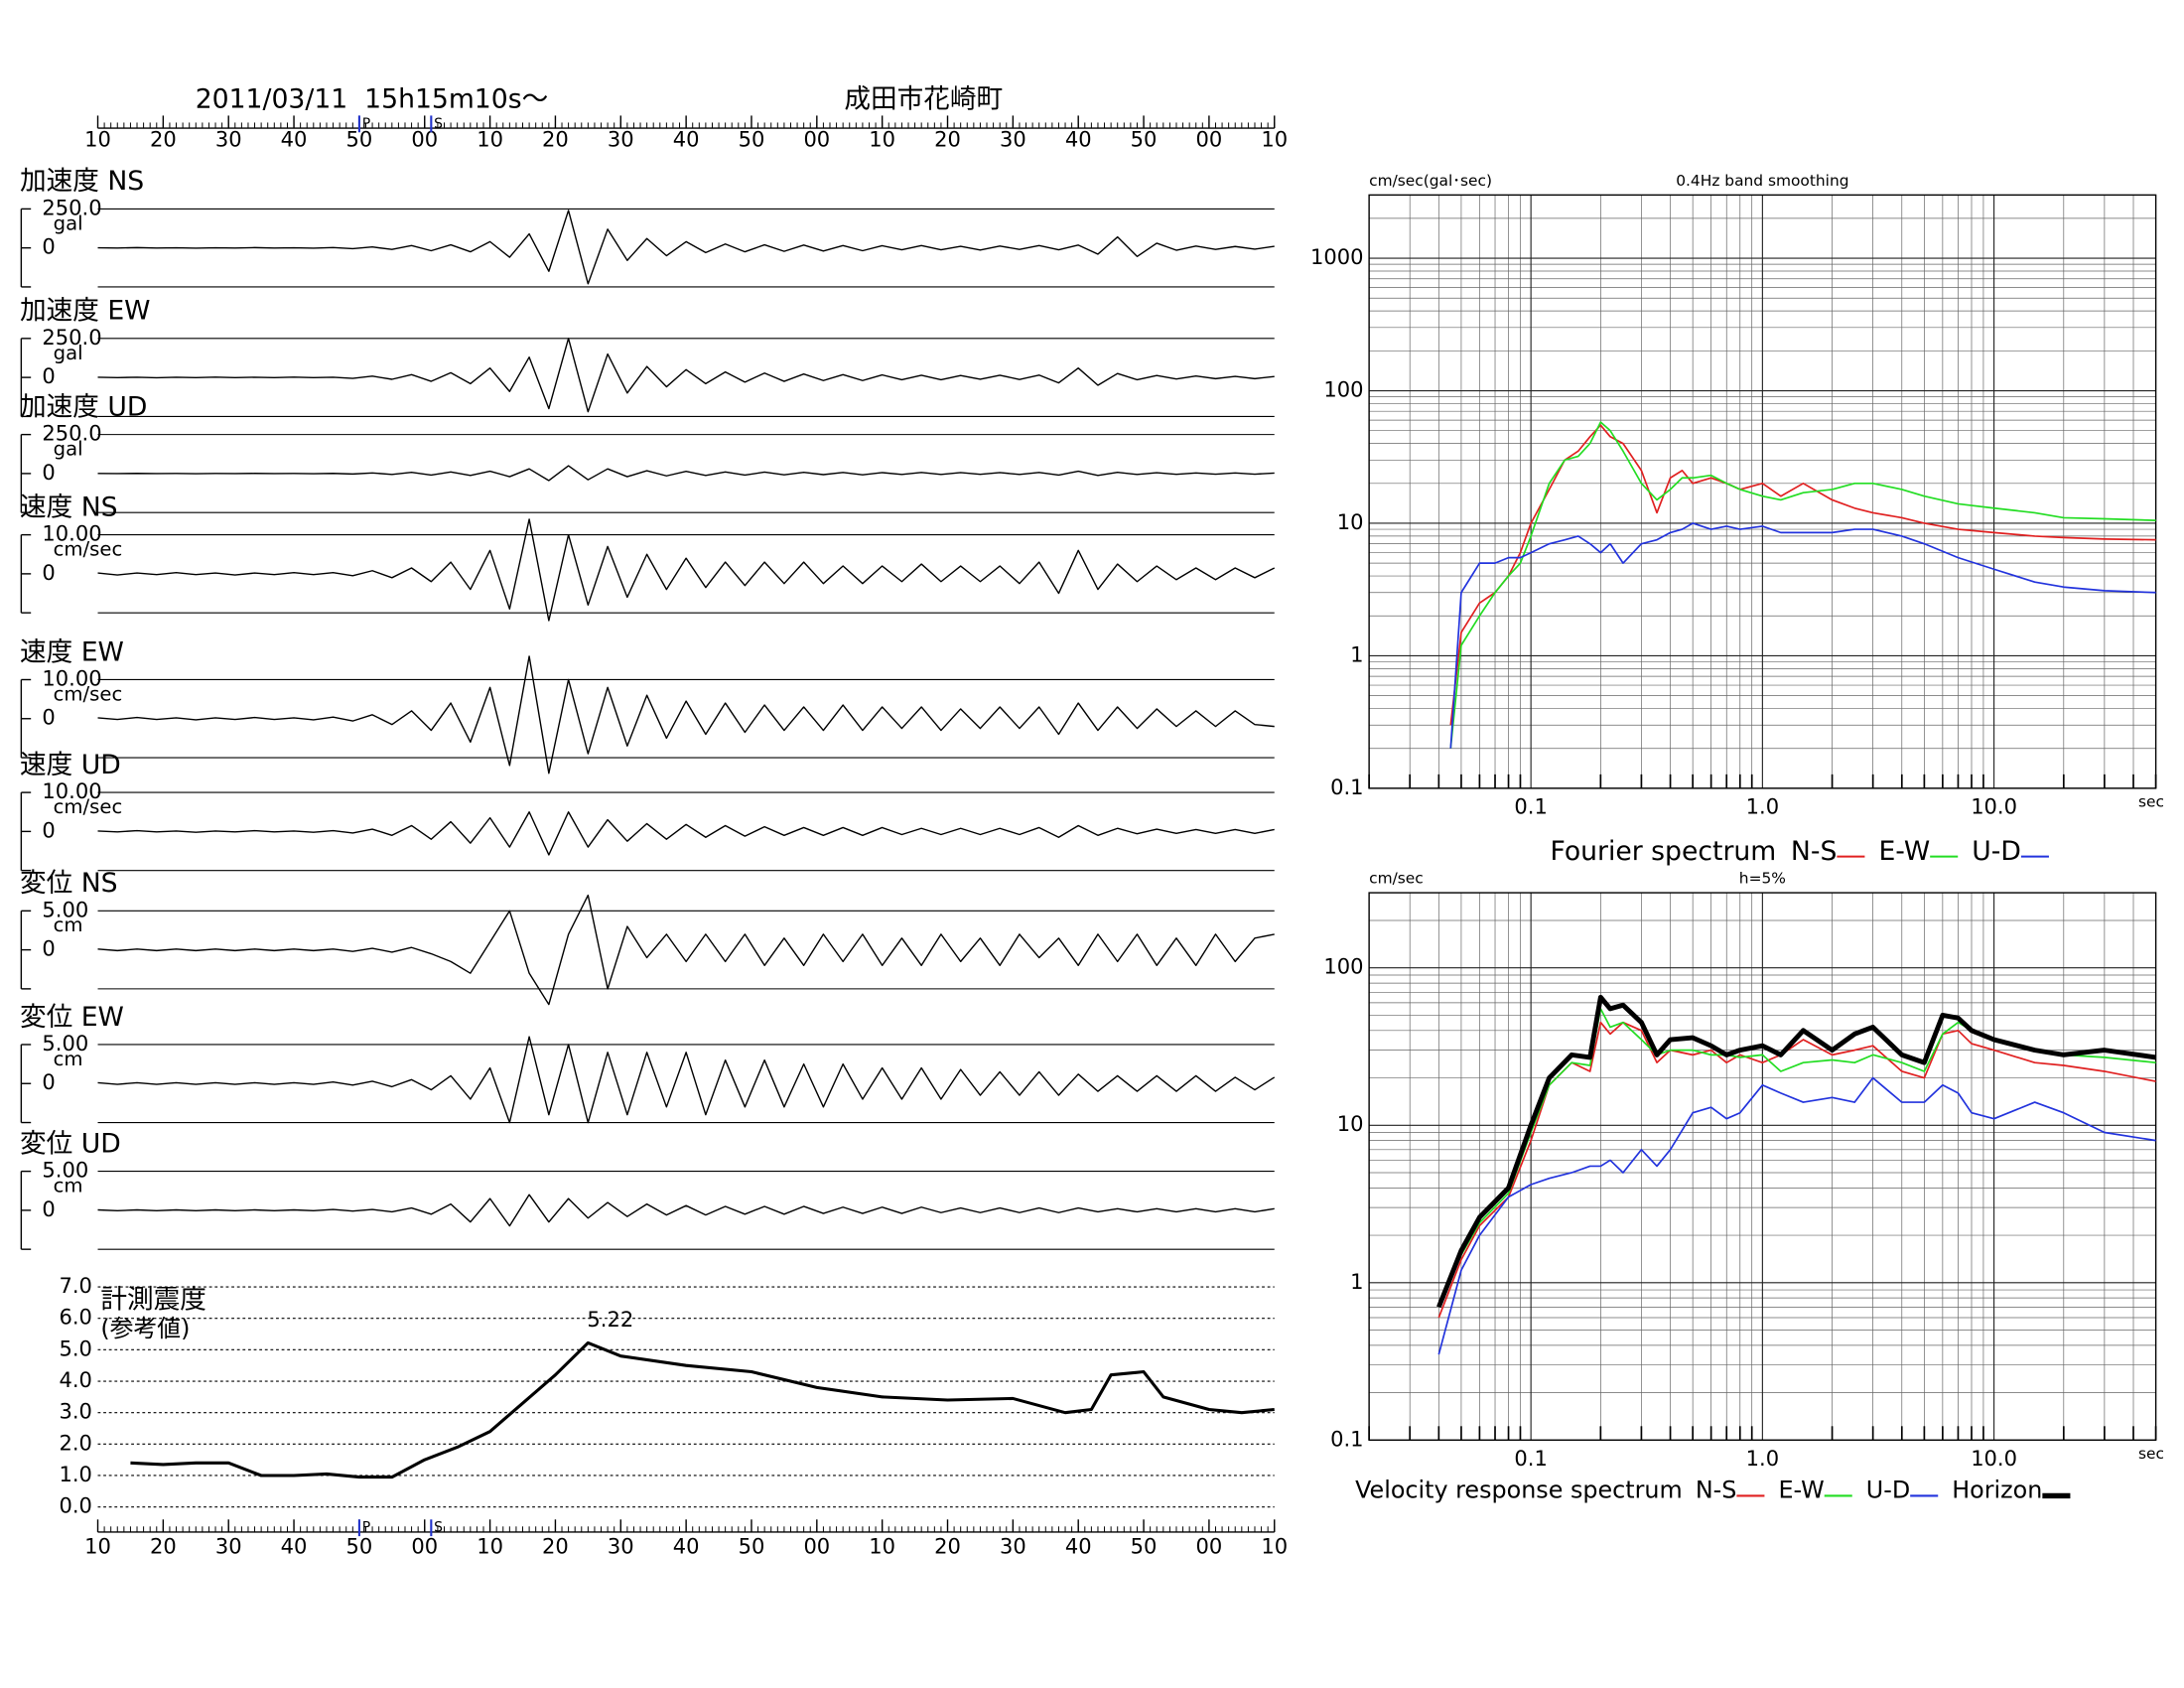 The height and width of the screenshot is (1688, 2184). Describe the element at coordinates (145, 1328) in the screenshot. I see `chart-subtitle: (参考値)` at that location.